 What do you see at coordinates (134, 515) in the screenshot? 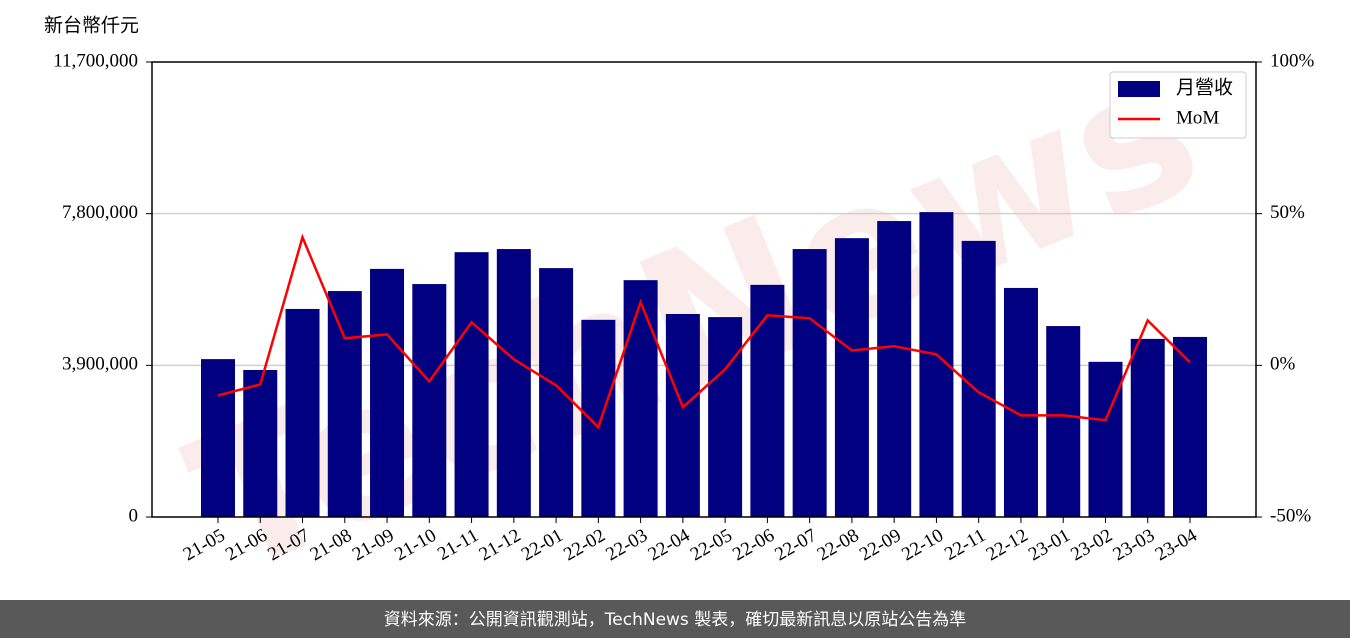
I see `y-tick-label: 0` at bounding box center [134, 515].